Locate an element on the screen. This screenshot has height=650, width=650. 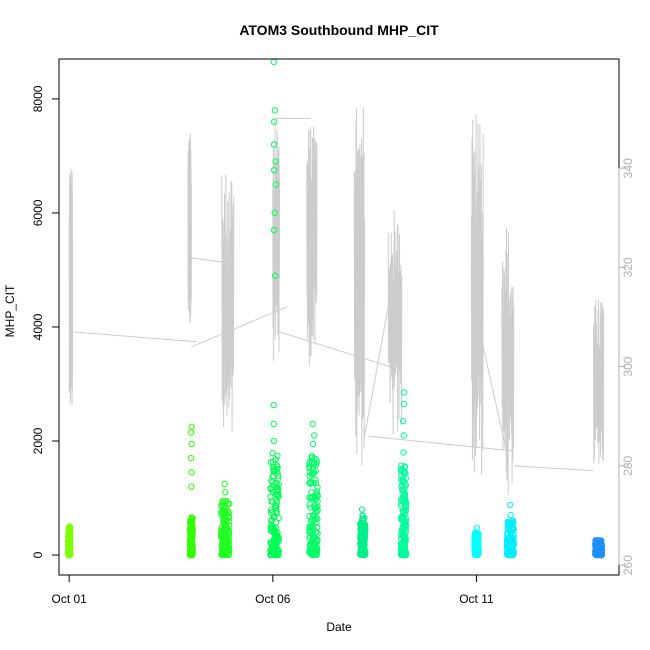
y2-tick-label: 340 is located at coordinates (628, 168).